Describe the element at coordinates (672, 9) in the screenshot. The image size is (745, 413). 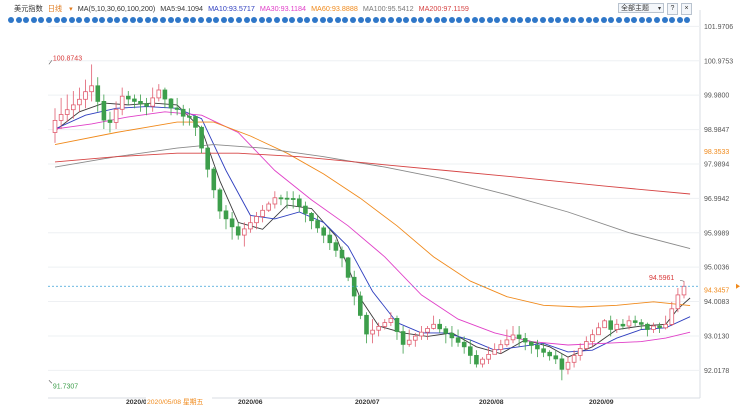
I see `help-button: ?` at that location.